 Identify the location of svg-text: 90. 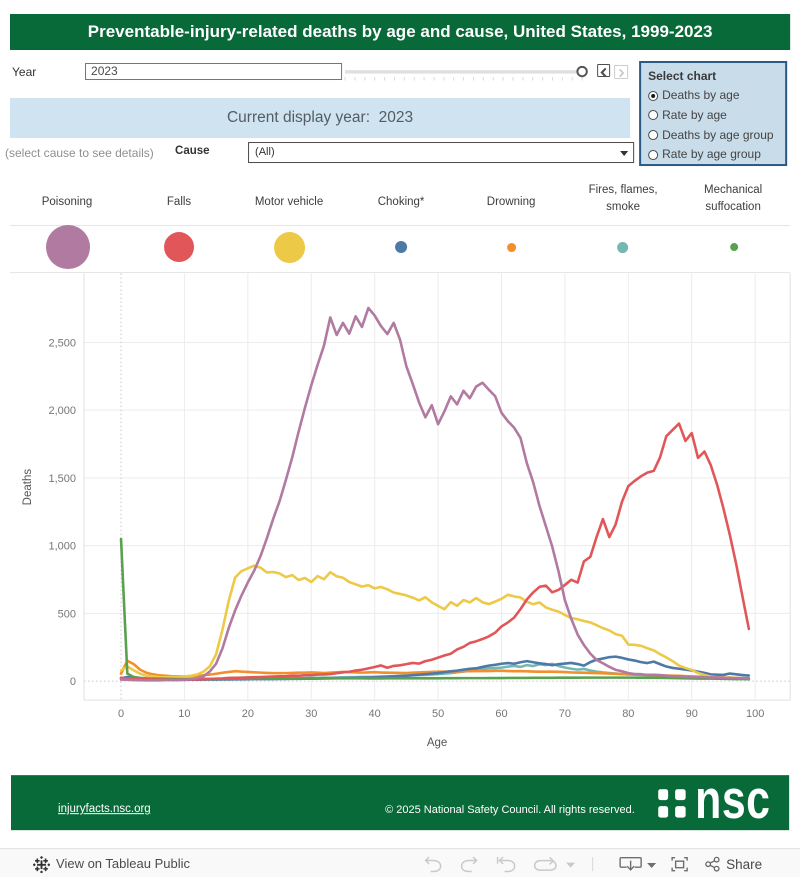
(692, 714).